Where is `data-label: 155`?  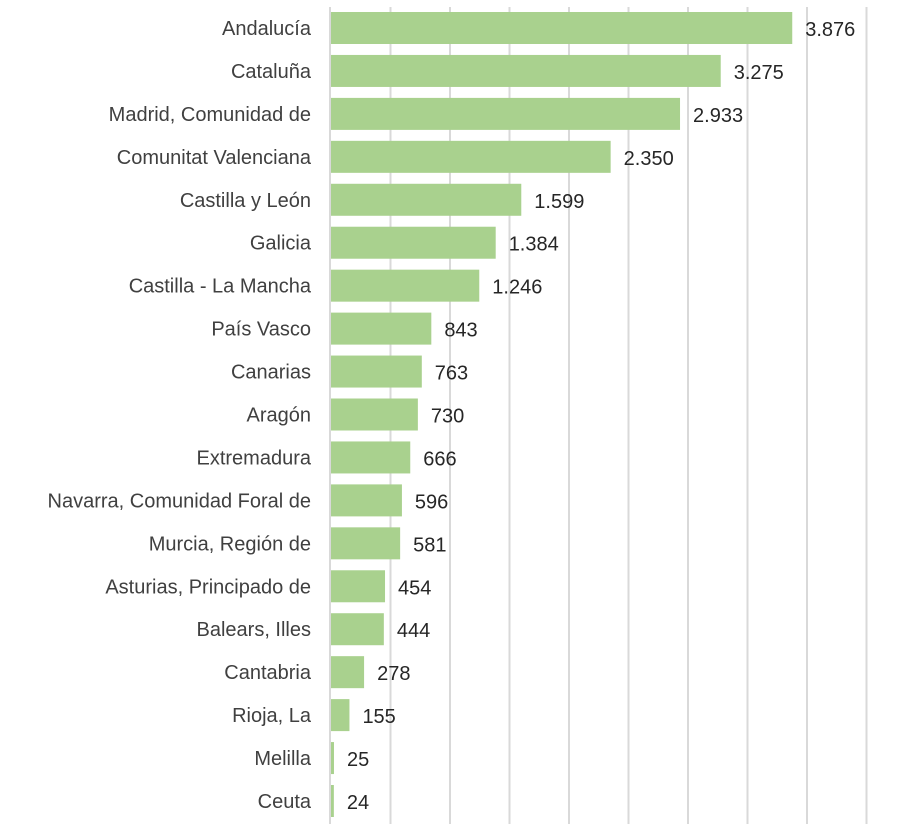
data-label: 155 is located at coordinates (378, 717).